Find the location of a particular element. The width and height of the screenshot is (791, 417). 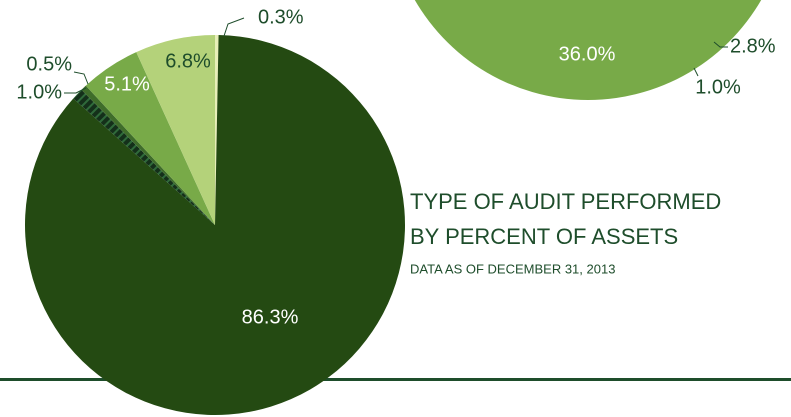

slice-label: 86.3% is located at coordinates (270, 317).